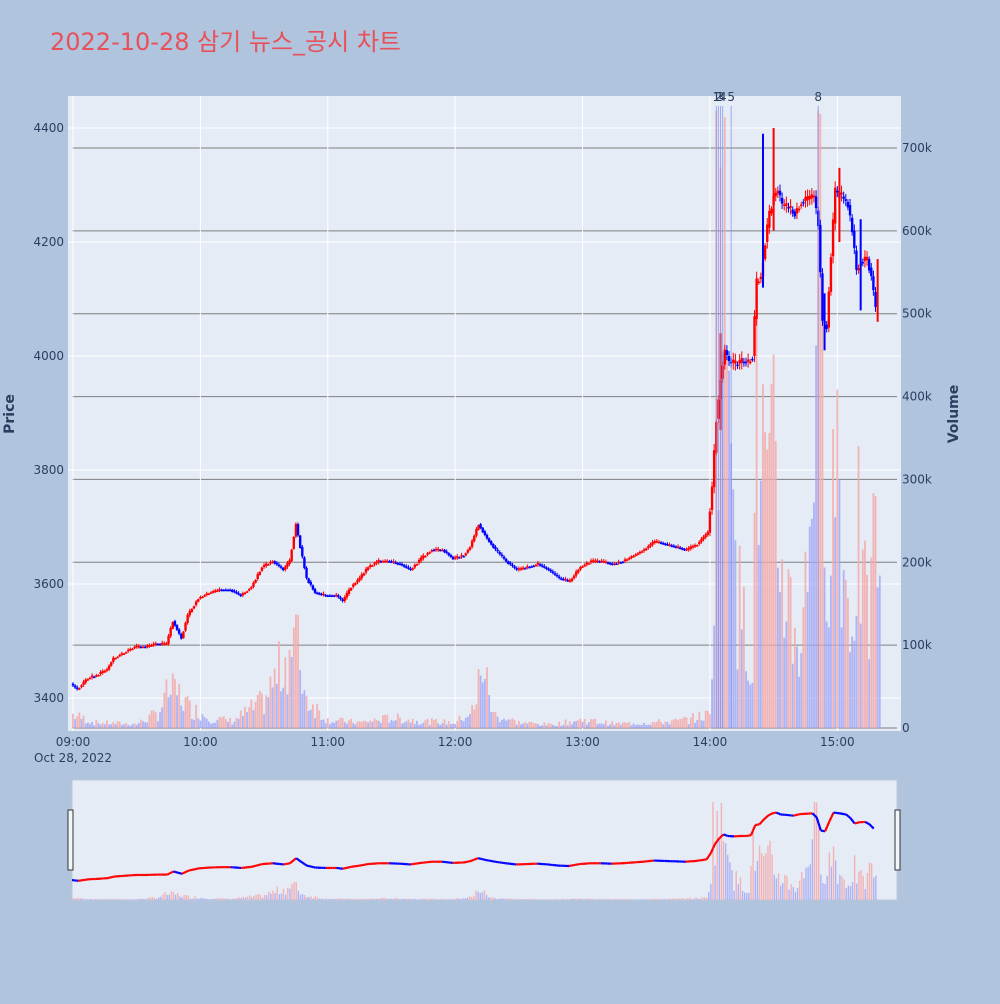 Image resolution: width=1000 pixels, height=1004 pixels. Describe the element at coordinates (906, 728) in the screenshot. I see `volume-tick-label: 0` at that location.